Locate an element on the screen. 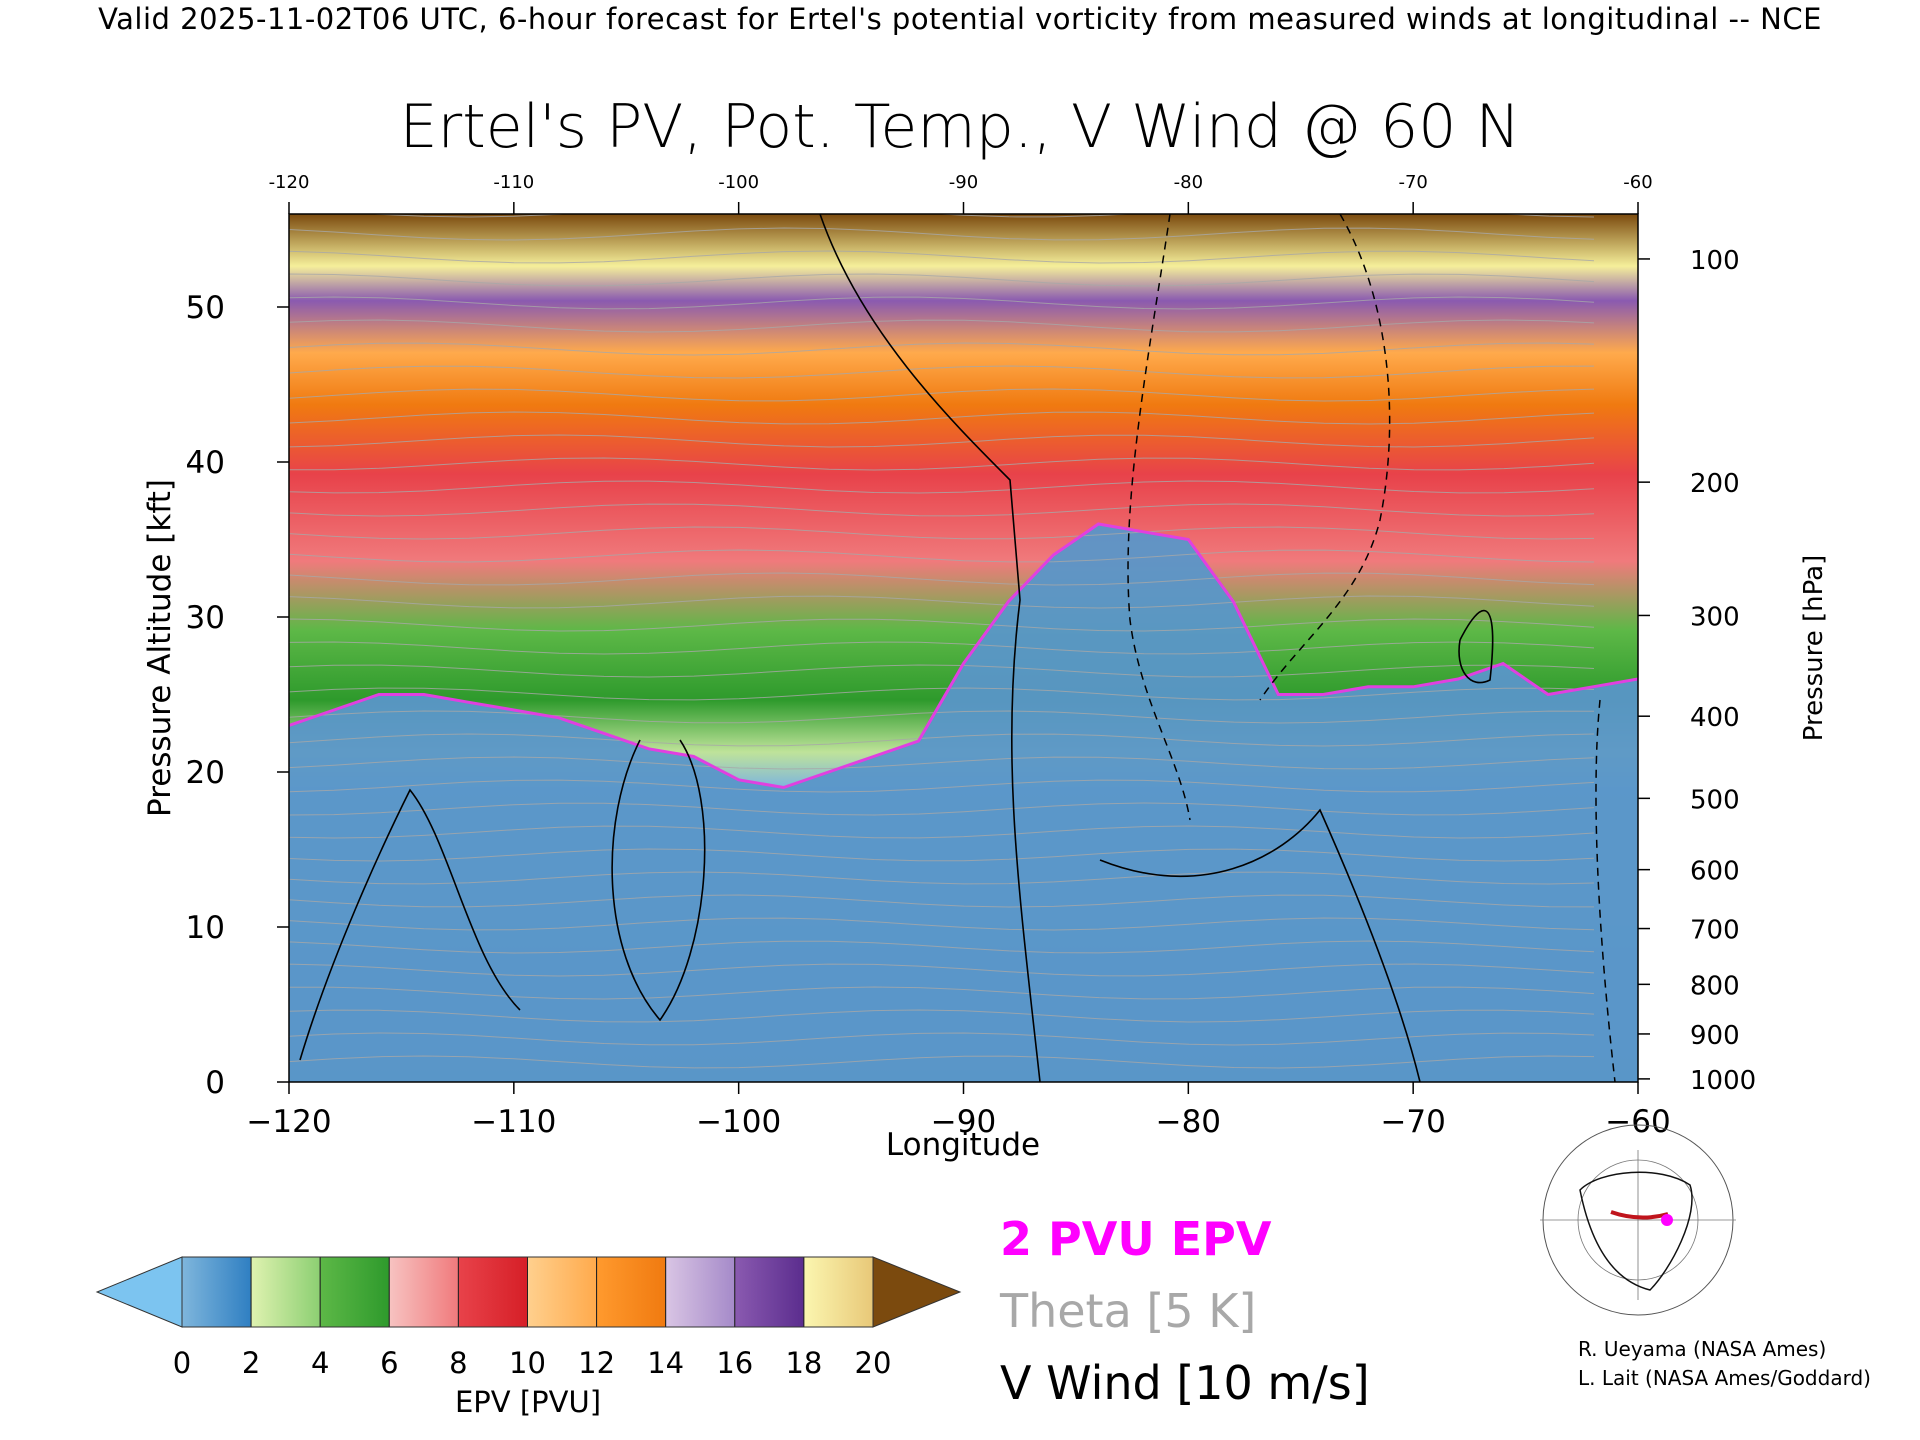  colorbar-tick-label: 10 is located at coordinates (527, 1363).